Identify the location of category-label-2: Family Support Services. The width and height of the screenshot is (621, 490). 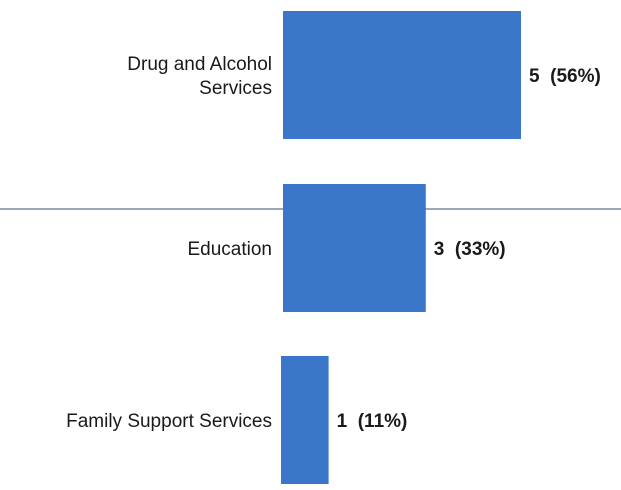
(169, 421).